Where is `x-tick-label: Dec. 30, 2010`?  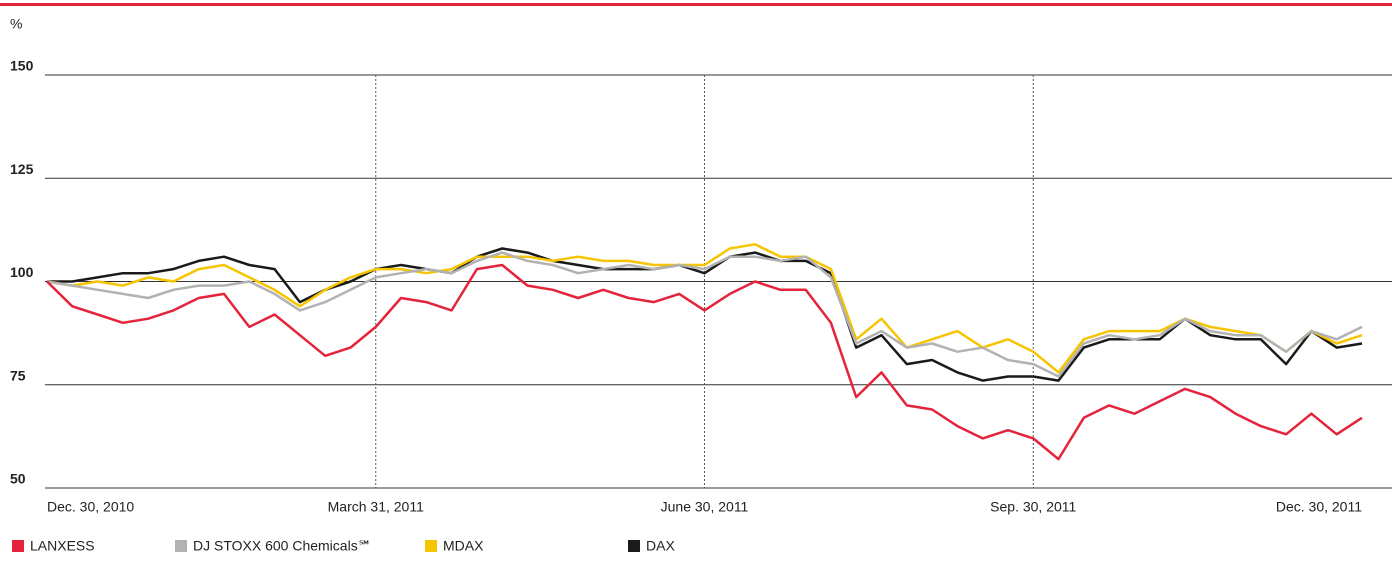
x-tick-label: Dec. 30, 2010 is located at coordinates (90, 507).